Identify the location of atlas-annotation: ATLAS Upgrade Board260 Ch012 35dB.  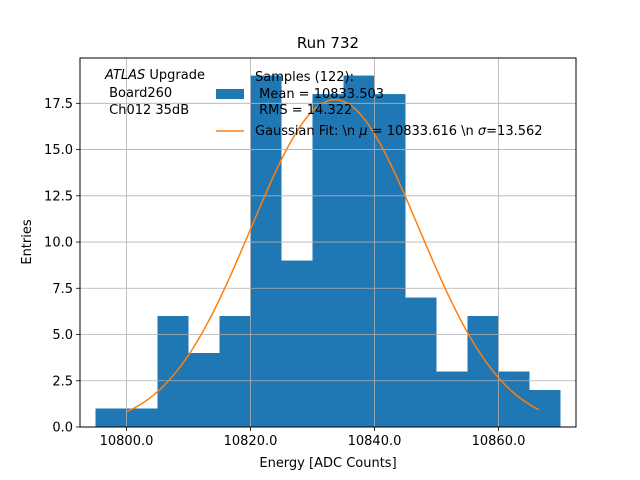
(154, 93).